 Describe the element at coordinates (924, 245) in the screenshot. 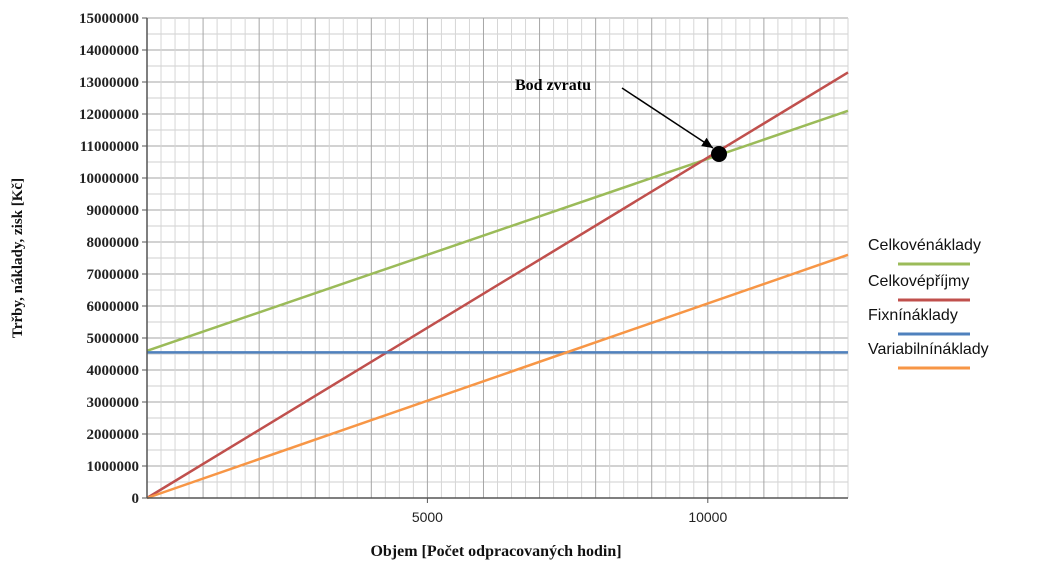

I see `legend-label: Celkovénáklady` at that location.